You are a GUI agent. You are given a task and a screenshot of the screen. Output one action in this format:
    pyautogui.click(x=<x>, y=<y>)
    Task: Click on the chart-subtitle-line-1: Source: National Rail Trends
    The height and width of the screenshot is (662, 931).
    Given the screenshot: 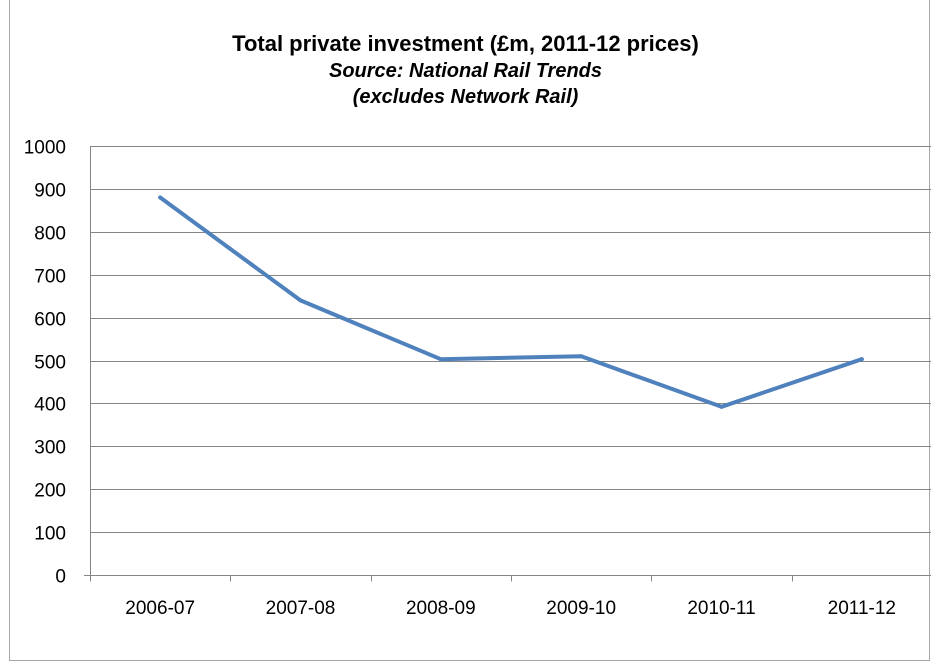 What is the action you would take?
    pyautogui.click(x=465, y=71)
    